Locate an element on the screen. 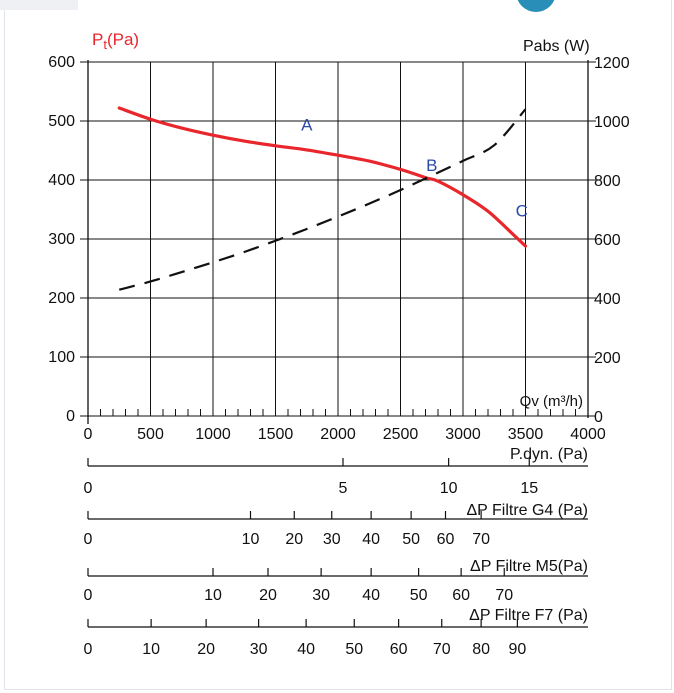 Image resolution: width=674 pixels, height=693 pixels. point-label-a: A is located at coordinates (307, 124).